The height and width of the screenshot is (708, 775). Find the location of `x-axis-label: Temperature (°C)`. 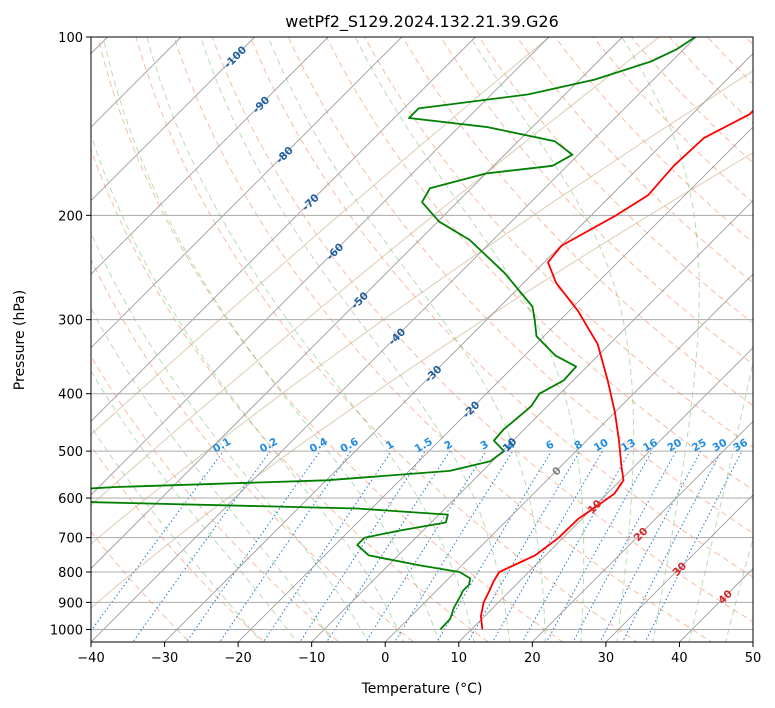

x-axis-label: Temperature (°C) is located at coordinates (422, 689).